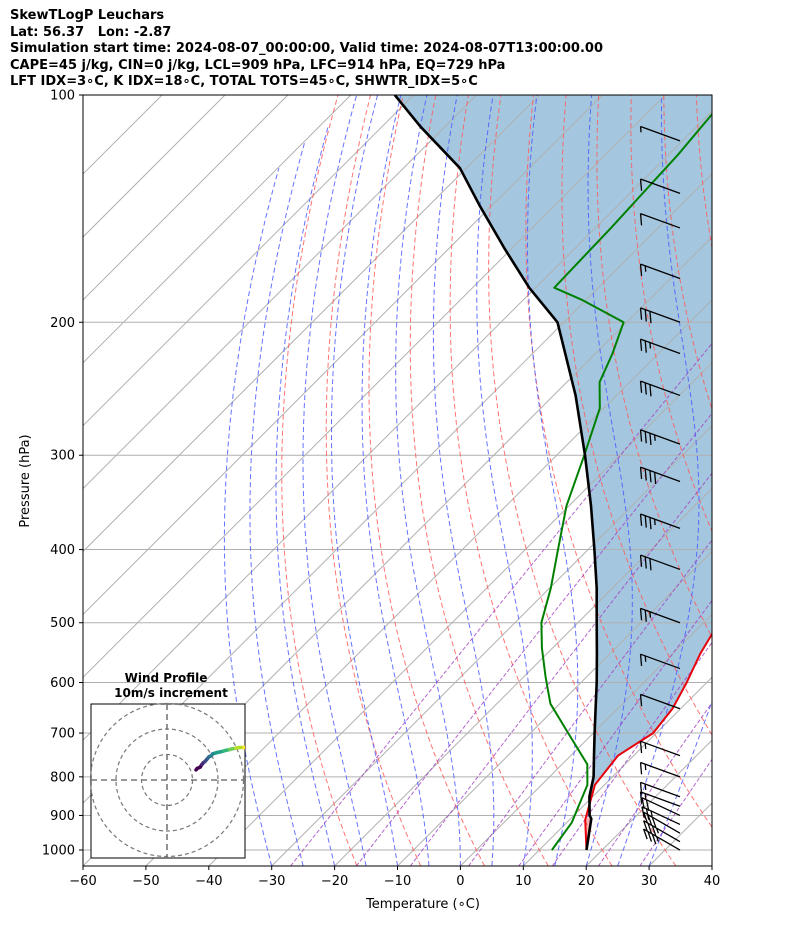 Image resolution: width=794 pixels, height=937 pixels. I want to click on inset-title: Wind Profile, so click(166, 678).